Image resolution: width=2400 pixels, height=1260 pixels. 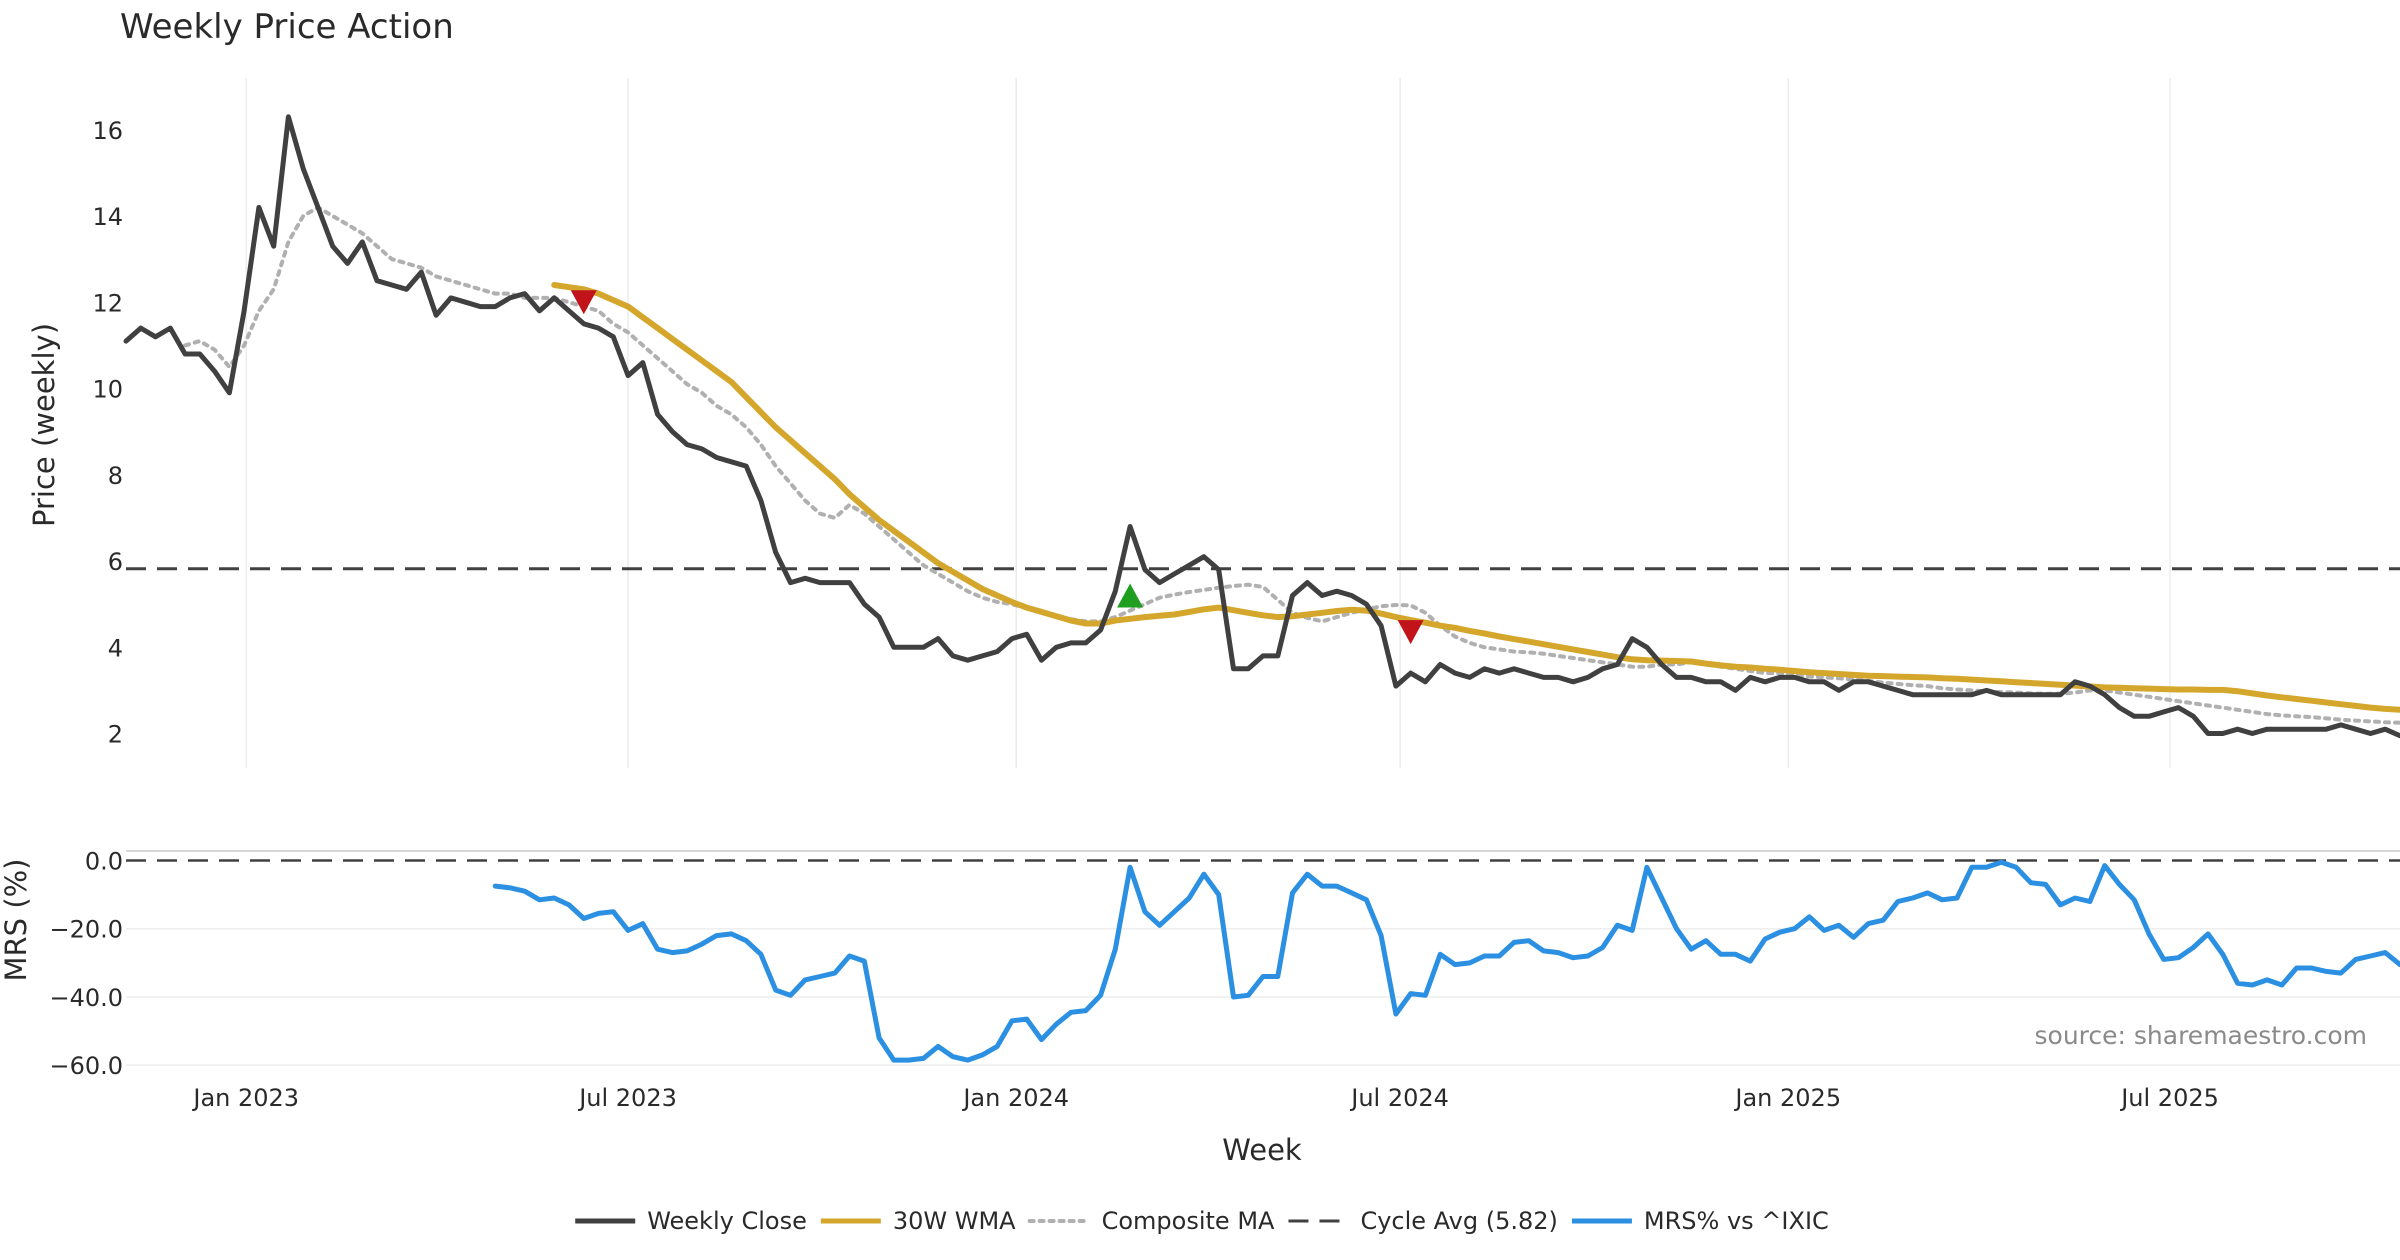 What do you see at coordinates (287, 27) in the screenshot?
I see `chart-title: Weekly Price Action` at bounding box center [287, 27].